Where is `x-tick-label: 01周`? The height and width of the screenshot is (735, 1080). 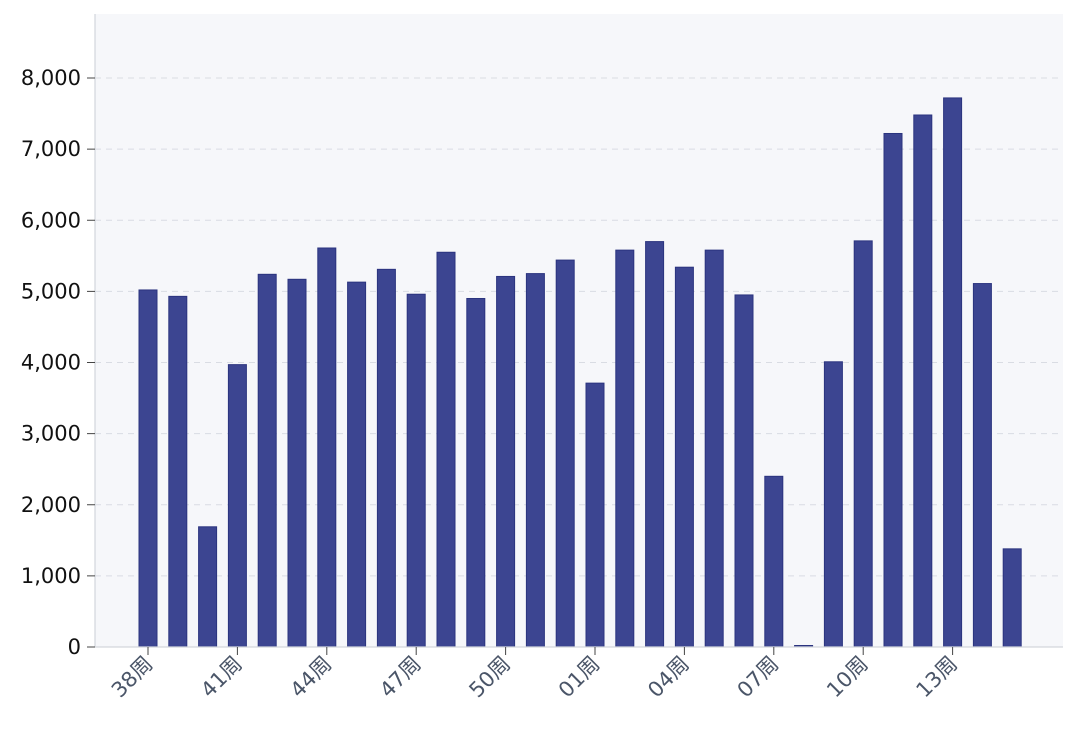 x-tick-label: 01周 is located at coordinates (579, 677).